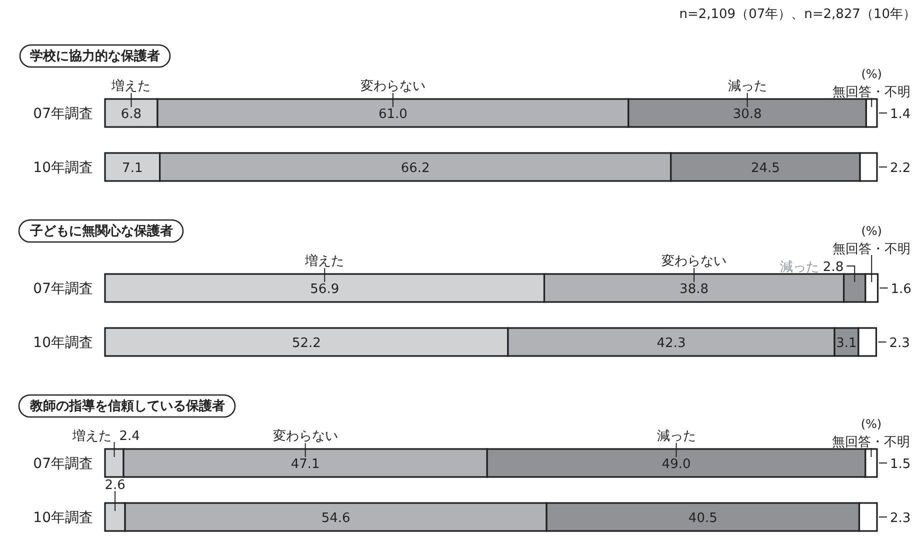 The width and height of the screenshot is (922, 551). What do you see at coordinates (132, 168) in the screenshot?
I see `data-label: 7.1` at bounding box center [132, 168].